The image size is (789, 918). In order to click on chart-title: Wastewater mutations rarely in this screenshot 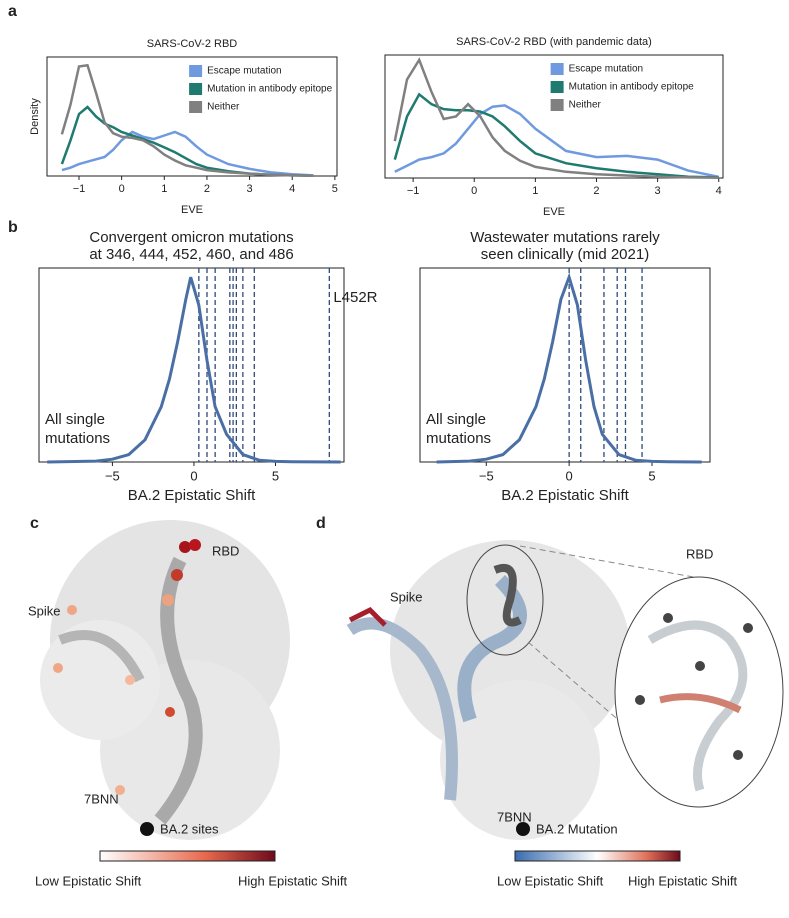, I will do `click(565, 237)`.